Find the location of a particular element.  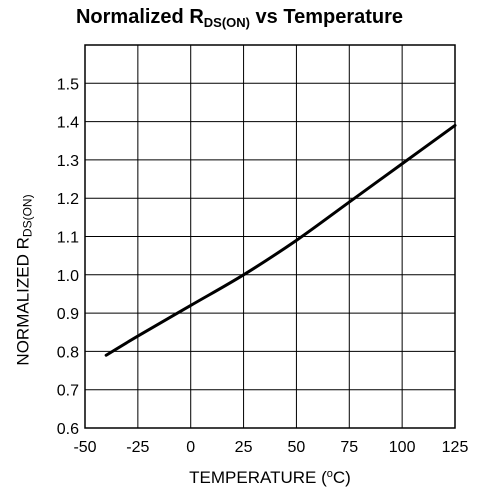

y-tick-label: 0.8 is located at coordinates (68, 352).